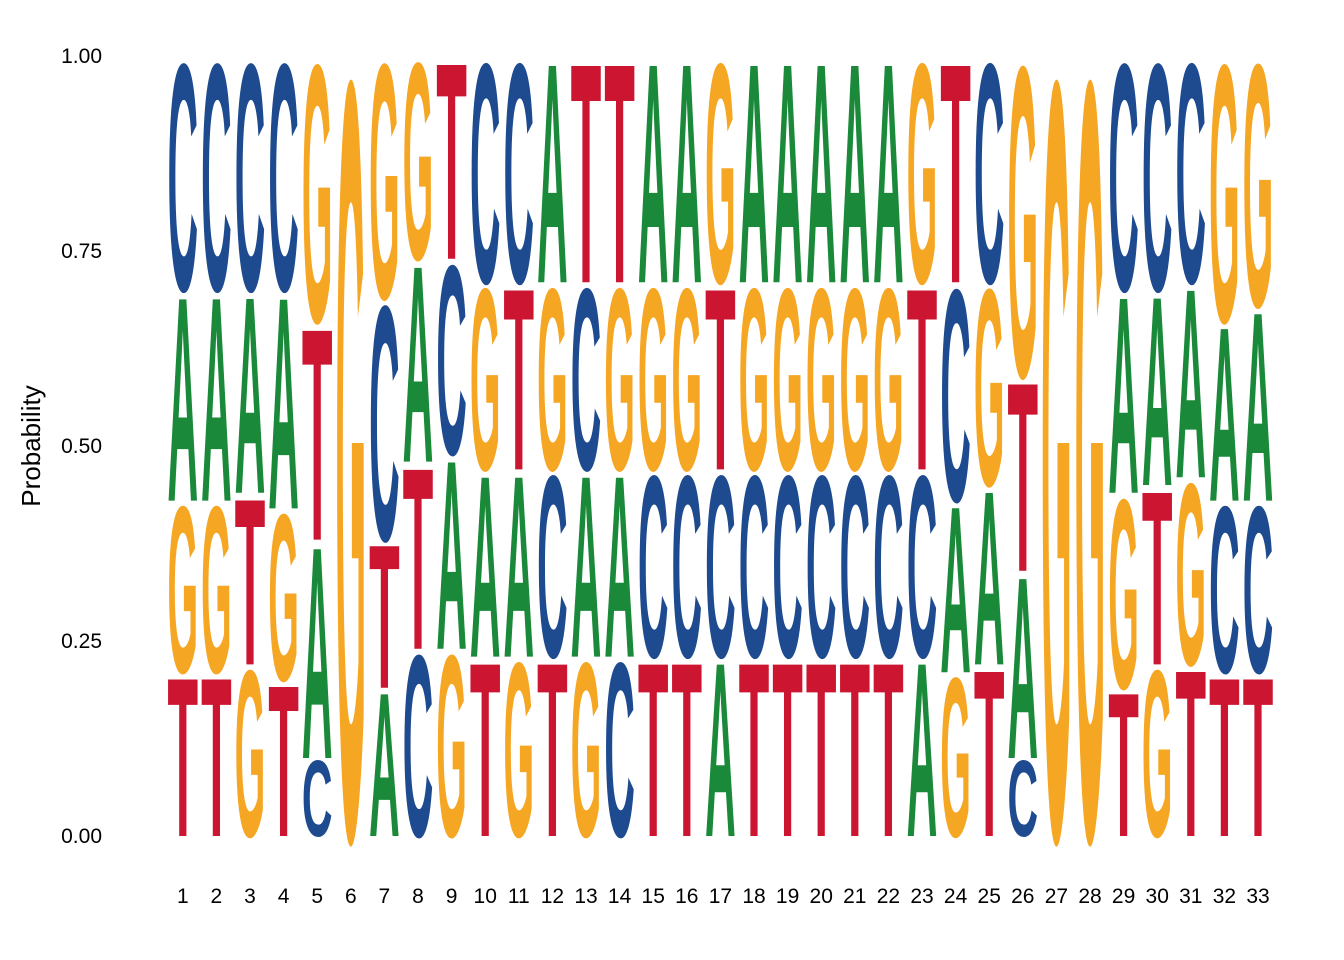 This screenshot has width=1344, height=960. I want to click on x-tick-label: 21, so click(854, 896).